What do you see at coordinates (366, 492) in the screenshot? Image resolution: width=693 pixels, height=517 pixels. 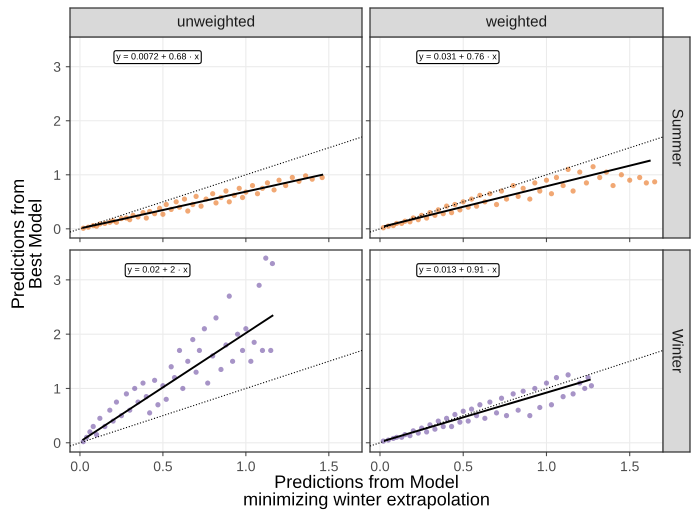 I see `x-axis-title: Predictions from Model minimizing winter extrapolation` at bounding box center [366, 492].